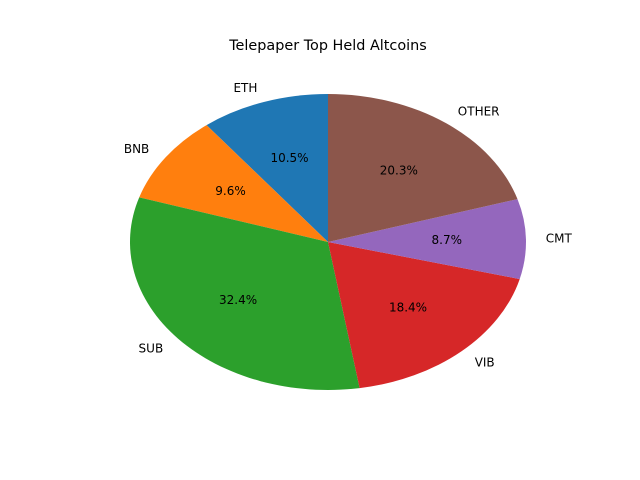 Image resolution: width=640 pixels, height=480 pixels. Describe the element at coordinates (399, 171) in the screenshot. I see `pie-pct-label-other: 20.3%` at that location.